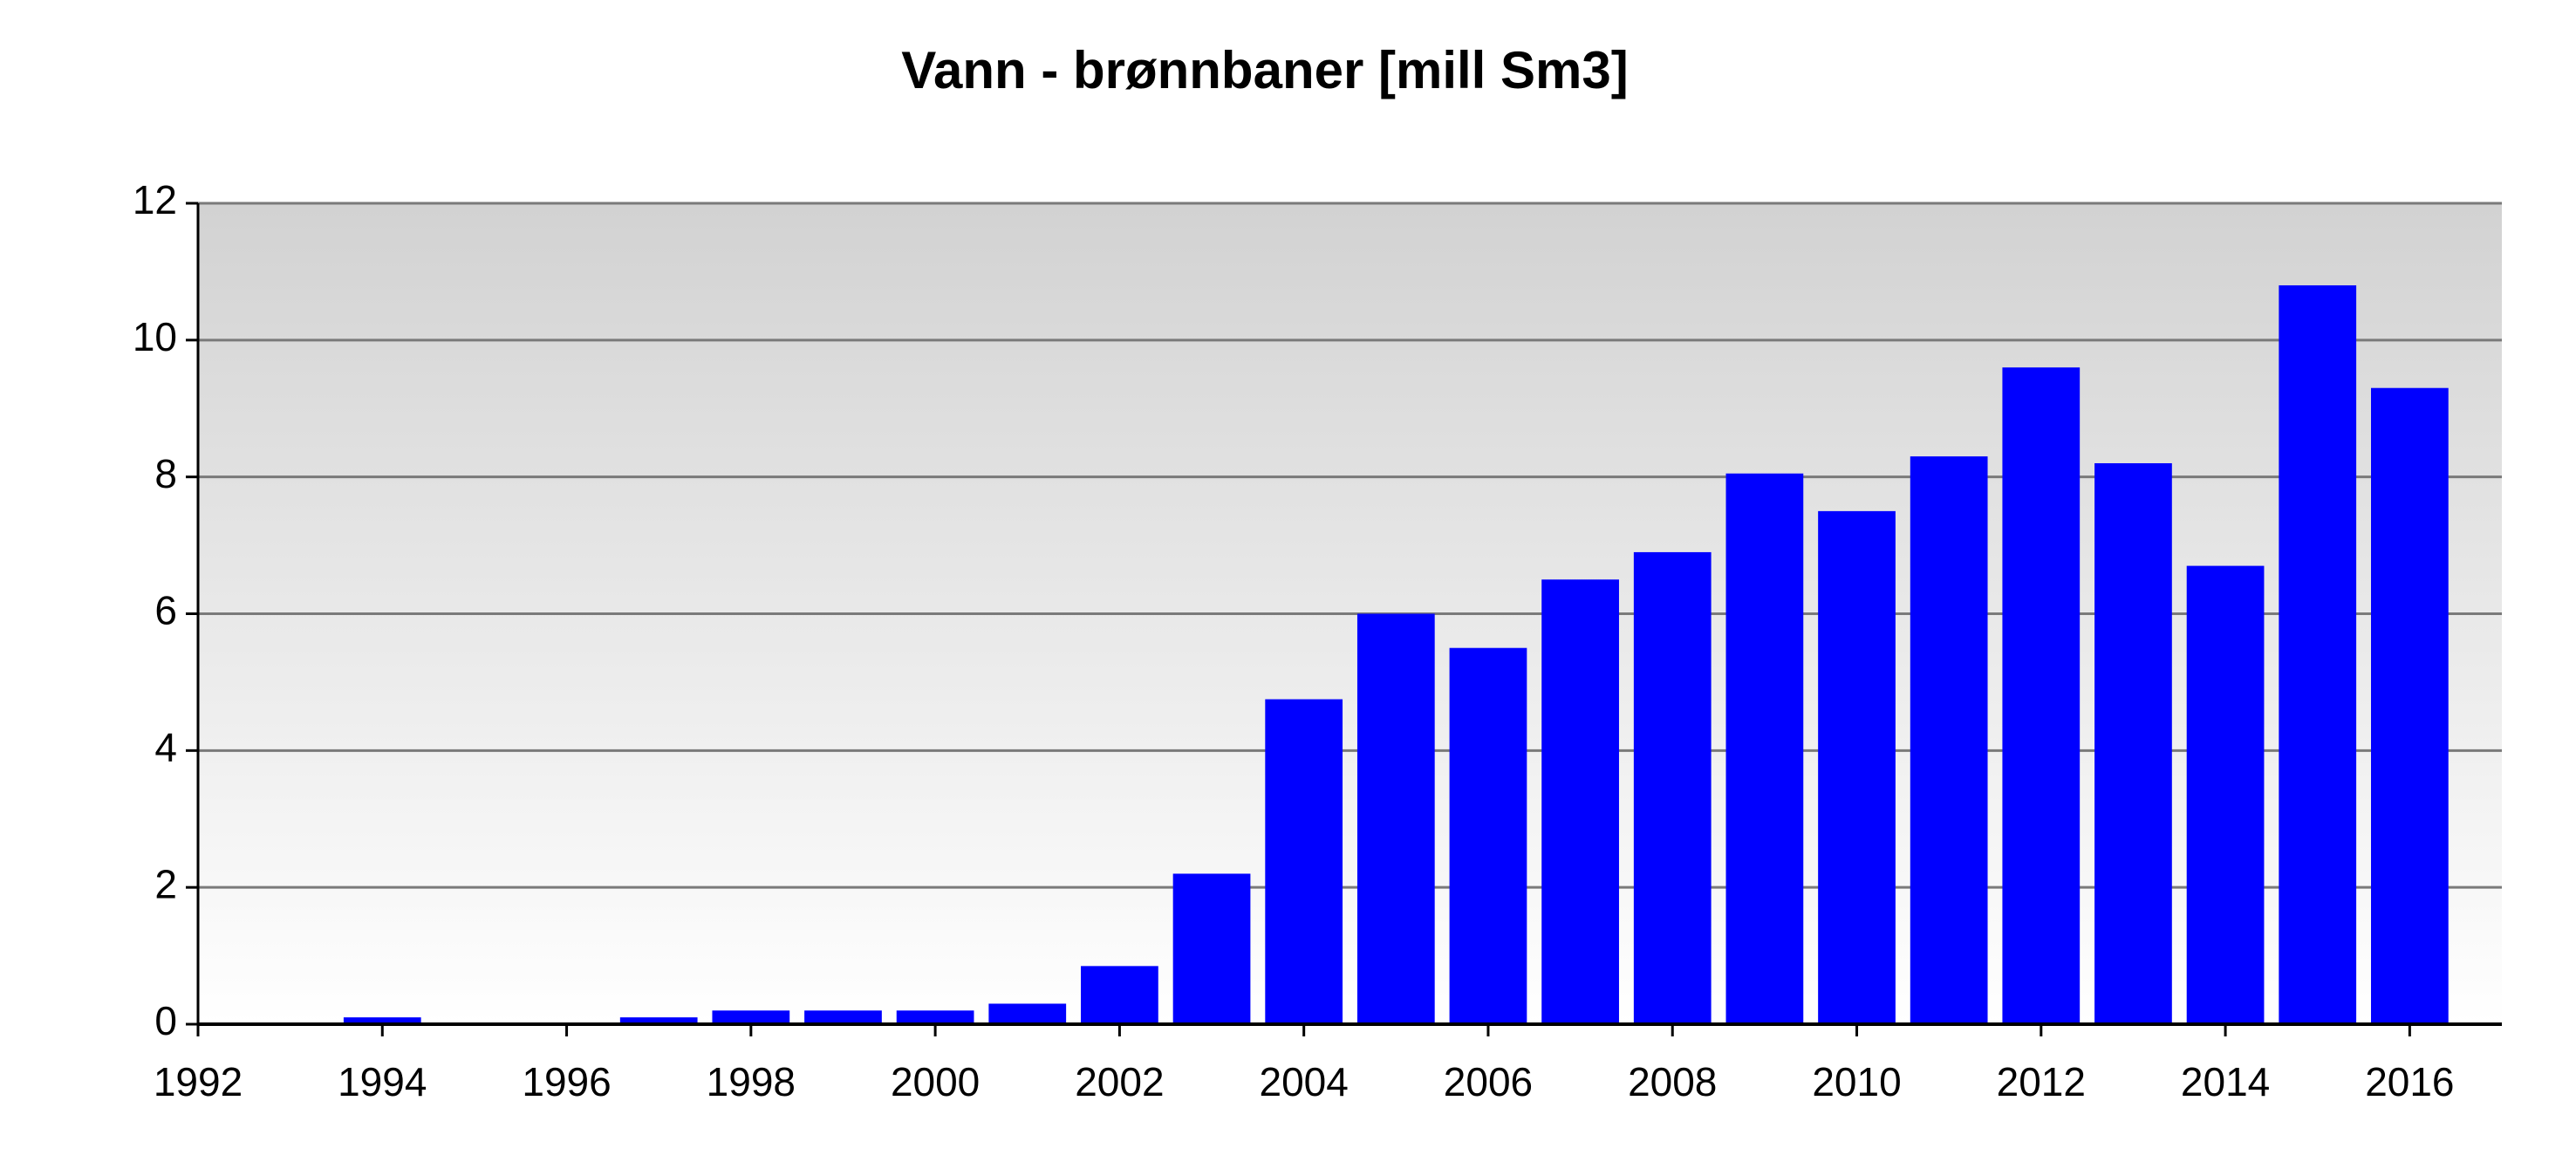 Image resolution: width=2576 pixels, height=1176 pixels. I want to click on x-tick-label: 2004, so click(1304, 1082).